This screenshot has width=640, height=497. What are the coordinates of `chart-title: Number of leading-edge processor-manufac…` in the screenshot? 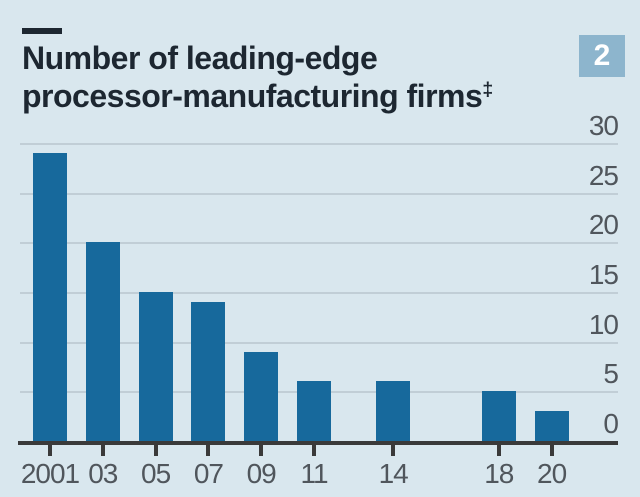 It's located at (302, 77).